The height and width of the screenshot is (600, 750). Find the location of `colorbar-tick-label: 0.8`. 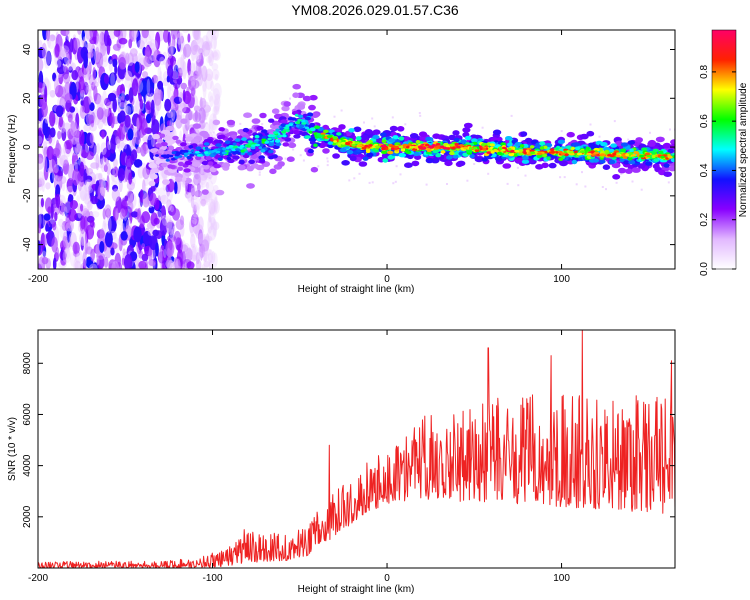

colorbar-tick-label: 0.8 is located at coordinates (704, 71).